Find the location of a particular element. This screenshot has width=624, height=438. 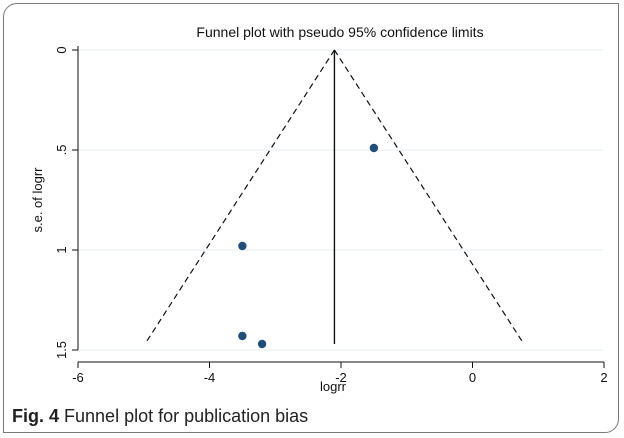

x-tick-label: -4 is located at coordinates (210, 377).